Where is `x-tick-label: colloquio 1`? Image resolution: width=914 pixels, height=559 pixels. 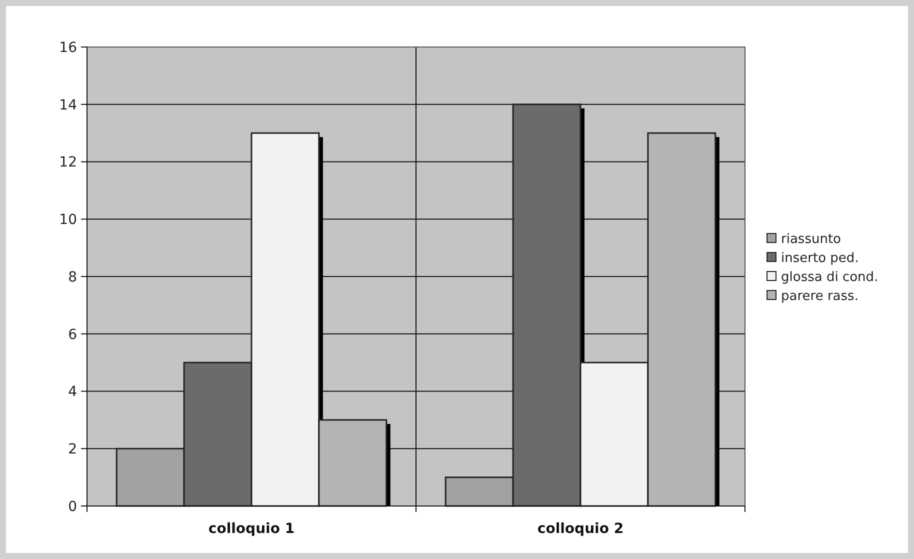 x-tick-label: colloquio 1 is located at coordinates (251, 529).